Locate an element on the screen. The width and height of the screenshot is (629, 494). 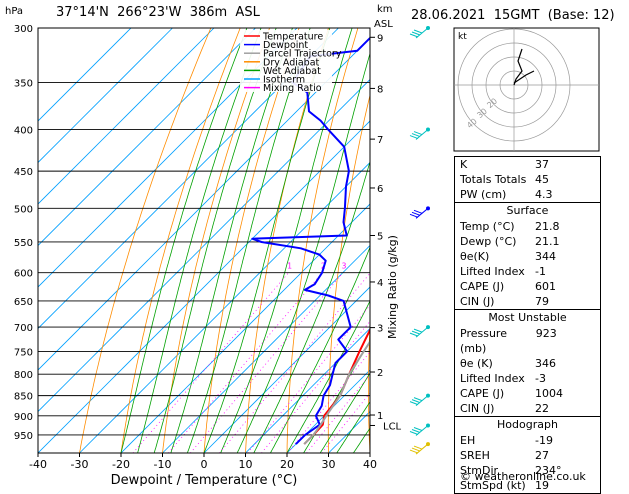
index-value: -19 is located at coordinates (565, 440).